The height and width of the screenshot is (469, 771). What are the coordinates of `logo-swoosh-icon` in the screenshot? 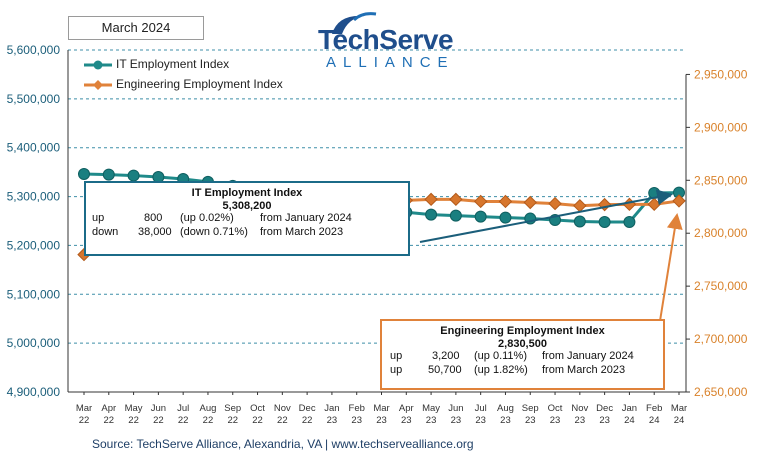 It's located at (354, 23).